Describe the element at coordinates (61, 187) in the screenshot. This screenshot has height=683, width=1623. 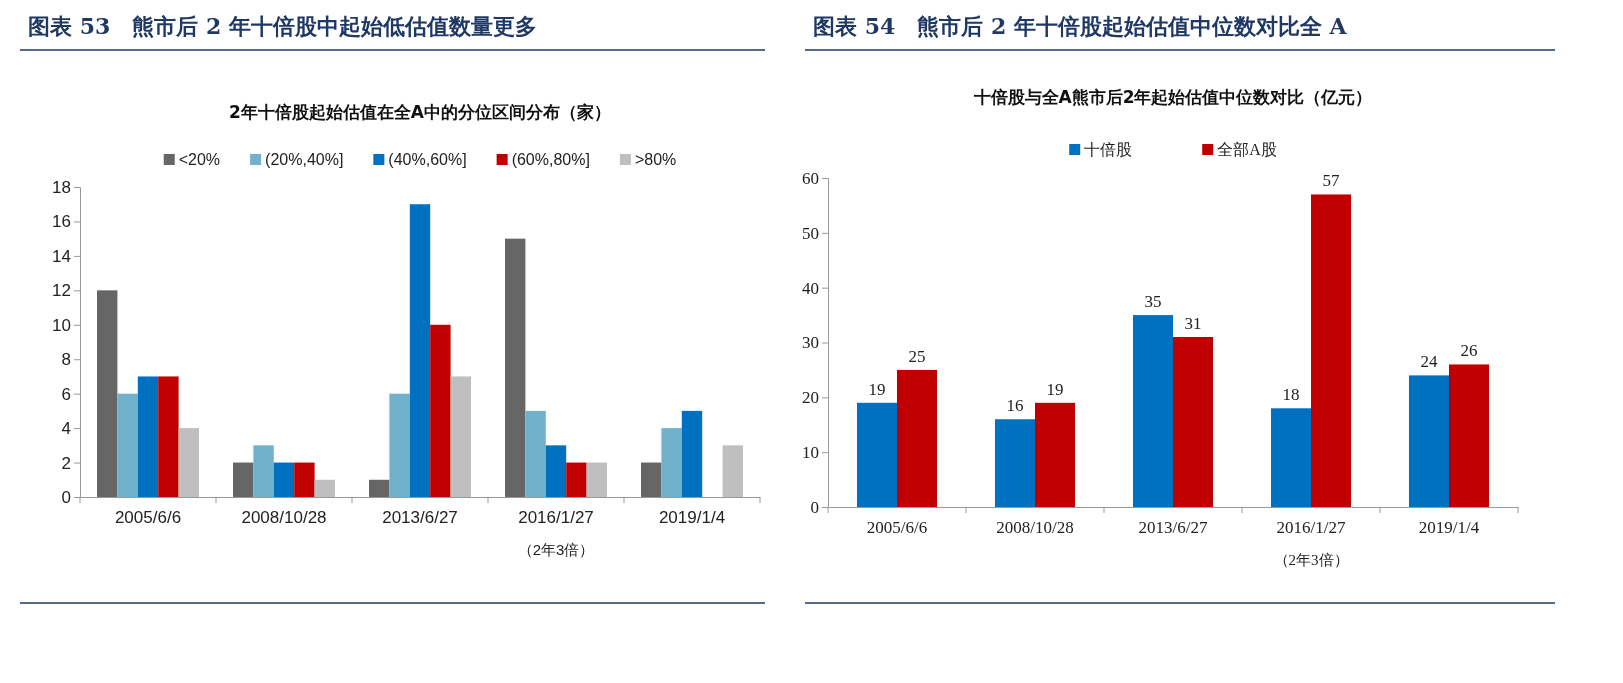
I see `y-tick-label: 18` at that location.